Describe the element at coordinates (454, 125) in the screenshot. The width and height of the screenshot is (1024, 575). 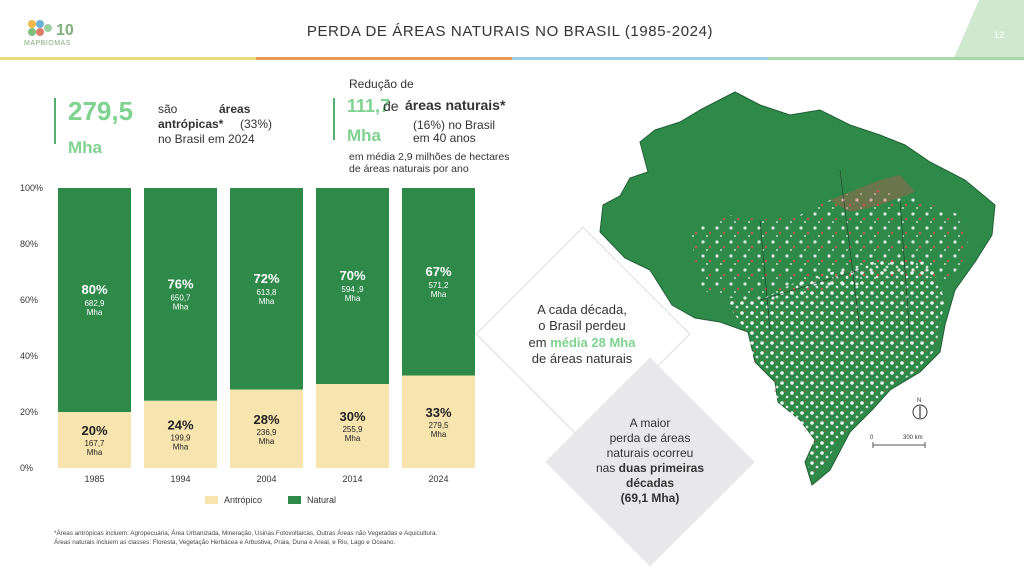
I see `stat2-line2: (16%) no Brasil` at that location.